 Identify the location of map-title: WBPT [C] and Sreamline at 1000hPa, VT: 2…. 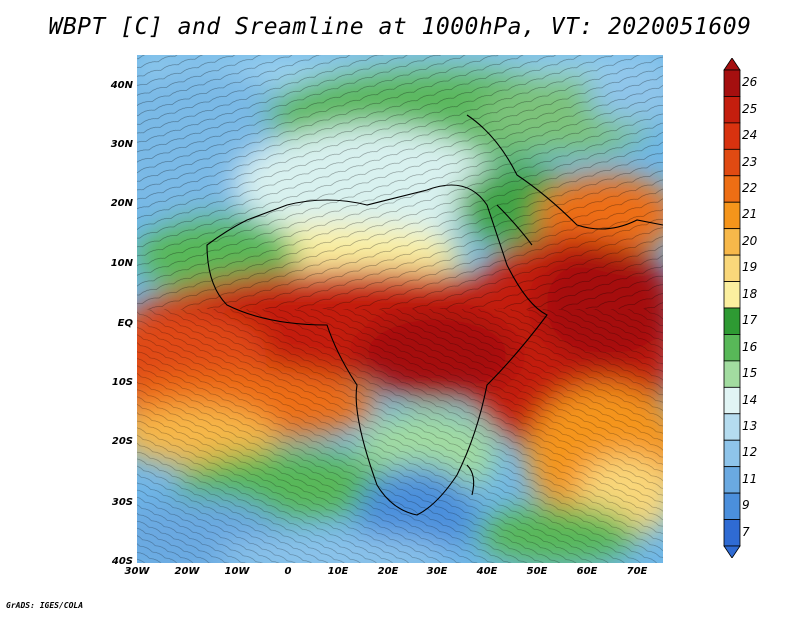
(400, 27).